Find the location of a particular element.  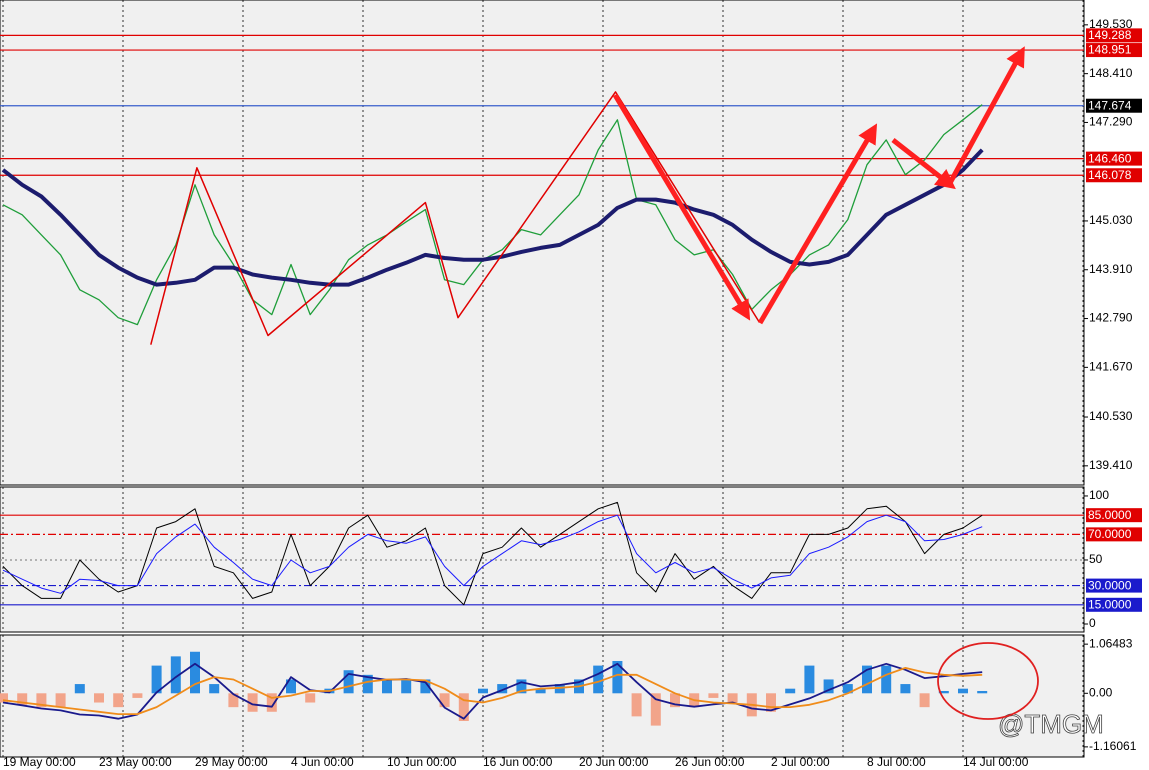

x-tick-label: 8 Jul 00:00 is located at coordinates (896, 762).